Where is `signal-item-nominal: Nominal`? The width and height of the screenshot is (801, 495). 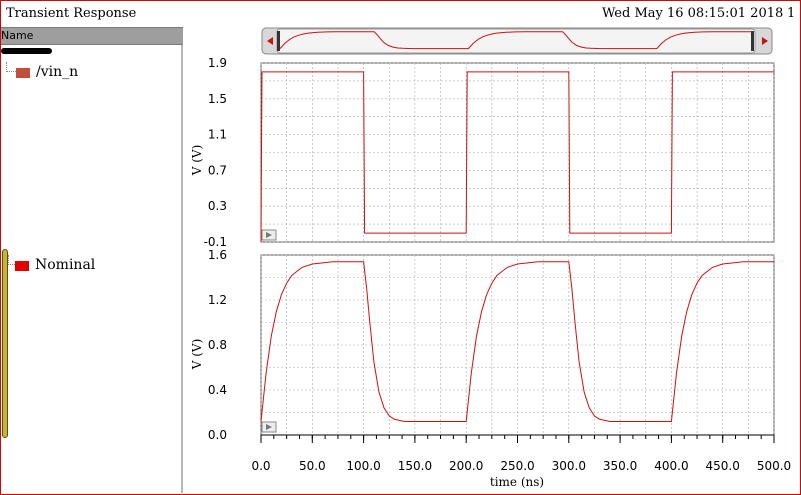 signal-item-nominal: Nominal is located at coordinates (93, 265).